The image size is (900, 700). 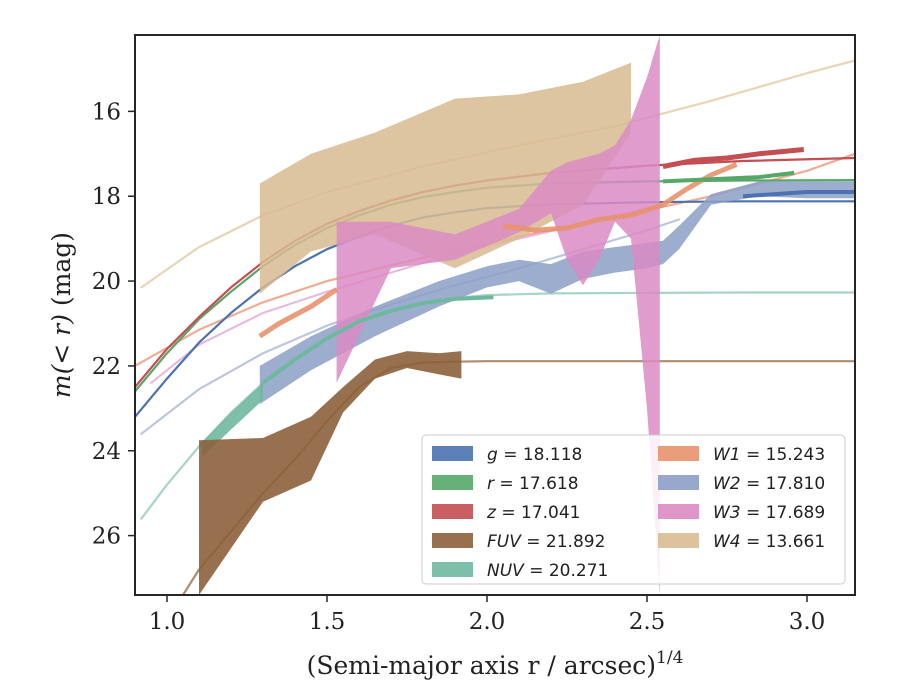 I want to click on band-fuv, so click(x=330, y=473).